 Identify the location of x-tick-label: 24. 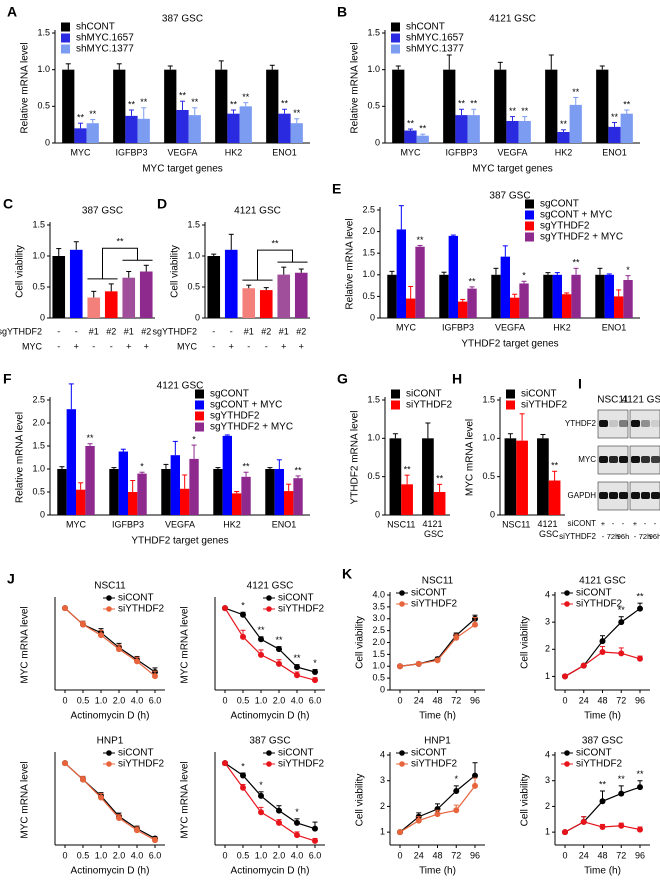
(584, 700).